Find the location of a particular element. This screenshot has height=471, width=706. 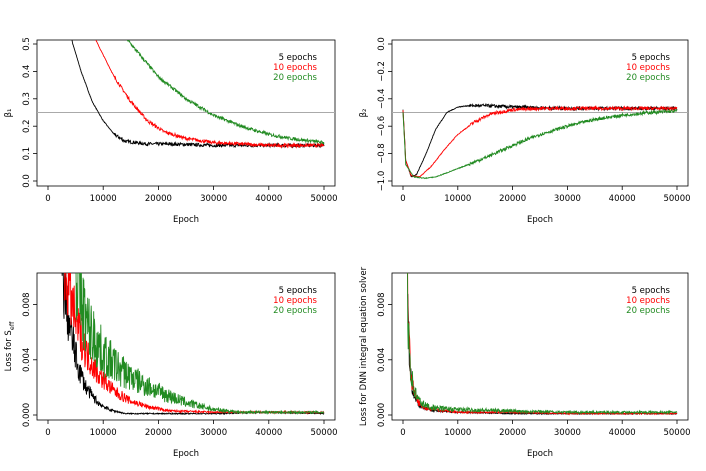

y-tick-label: 0.4 is located at coordinates (27, 72).